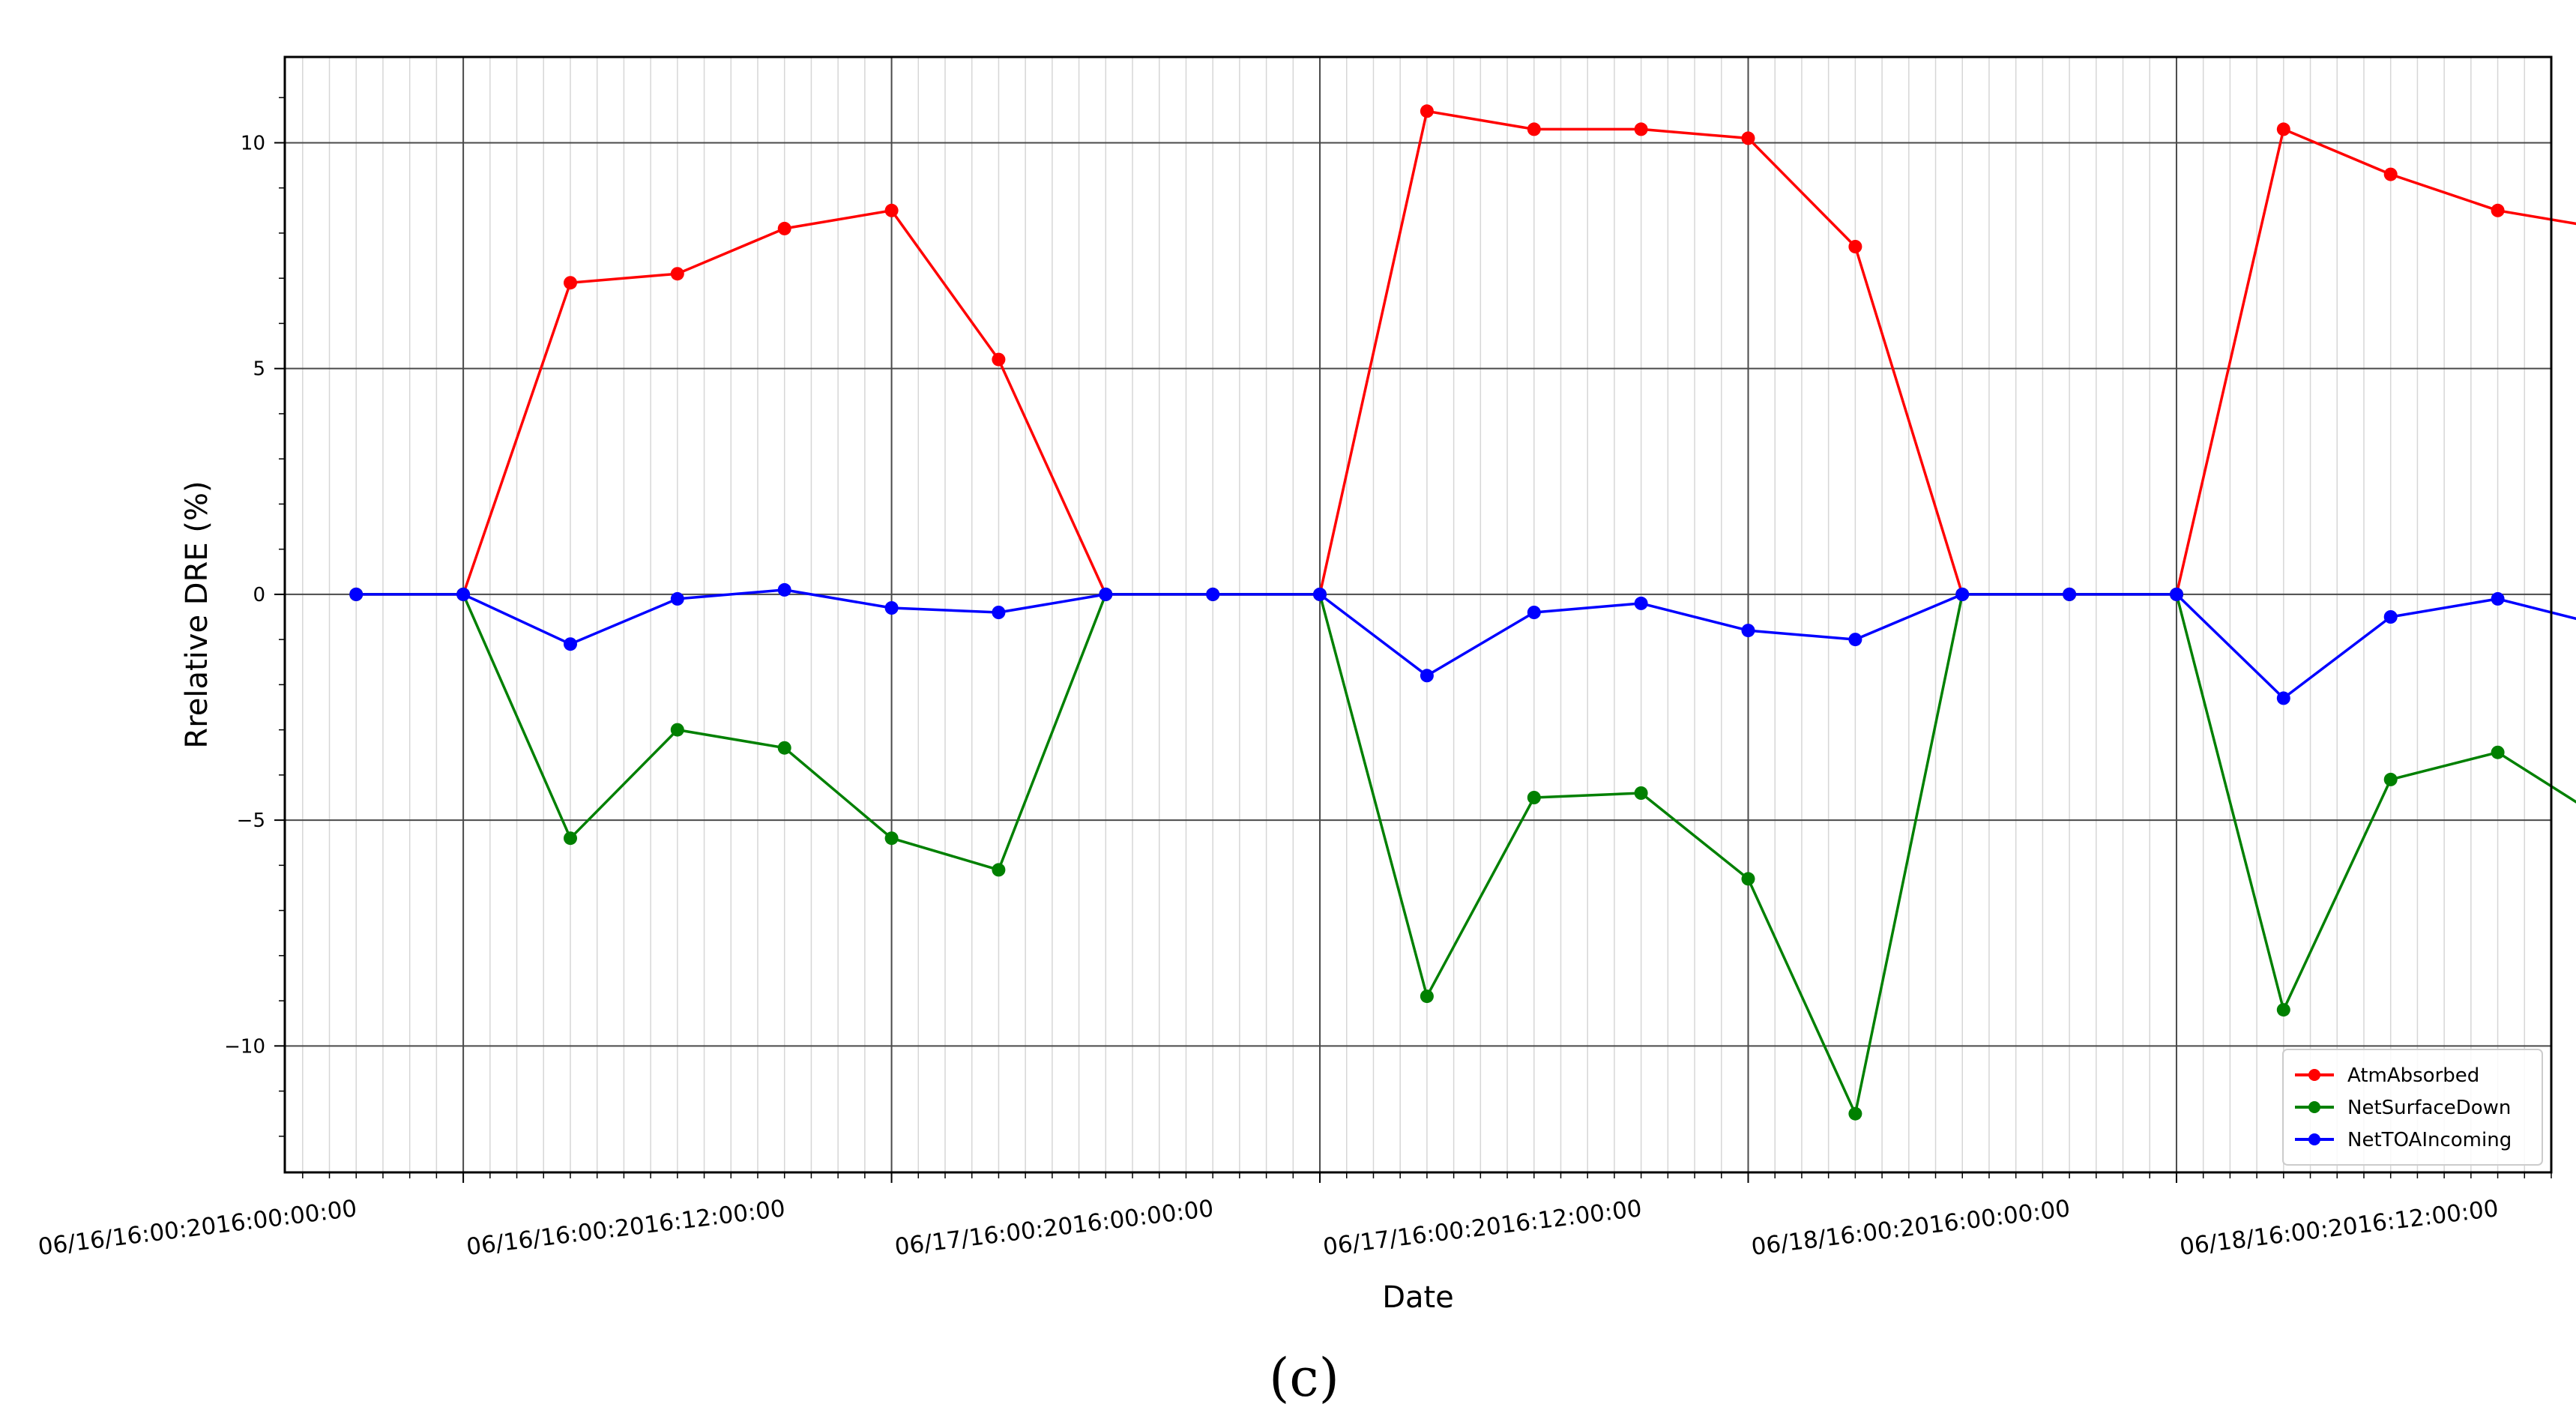 Image resolution: width=2576 pixels, height=1419 pixels. Describe the element at coordinates (1466, 644) in the screenshot. I see `series-line` at that location.